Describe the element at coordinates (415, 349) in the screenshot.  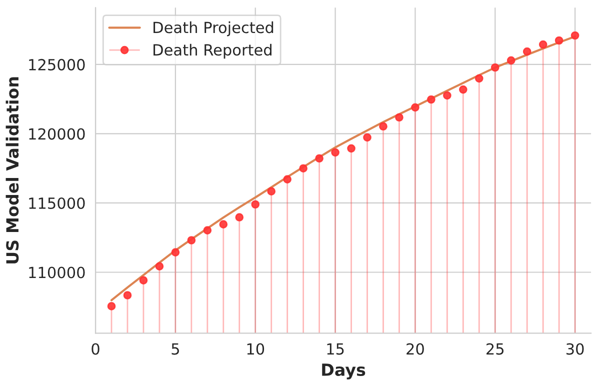
I see `x-tick-label: 20` at that location.